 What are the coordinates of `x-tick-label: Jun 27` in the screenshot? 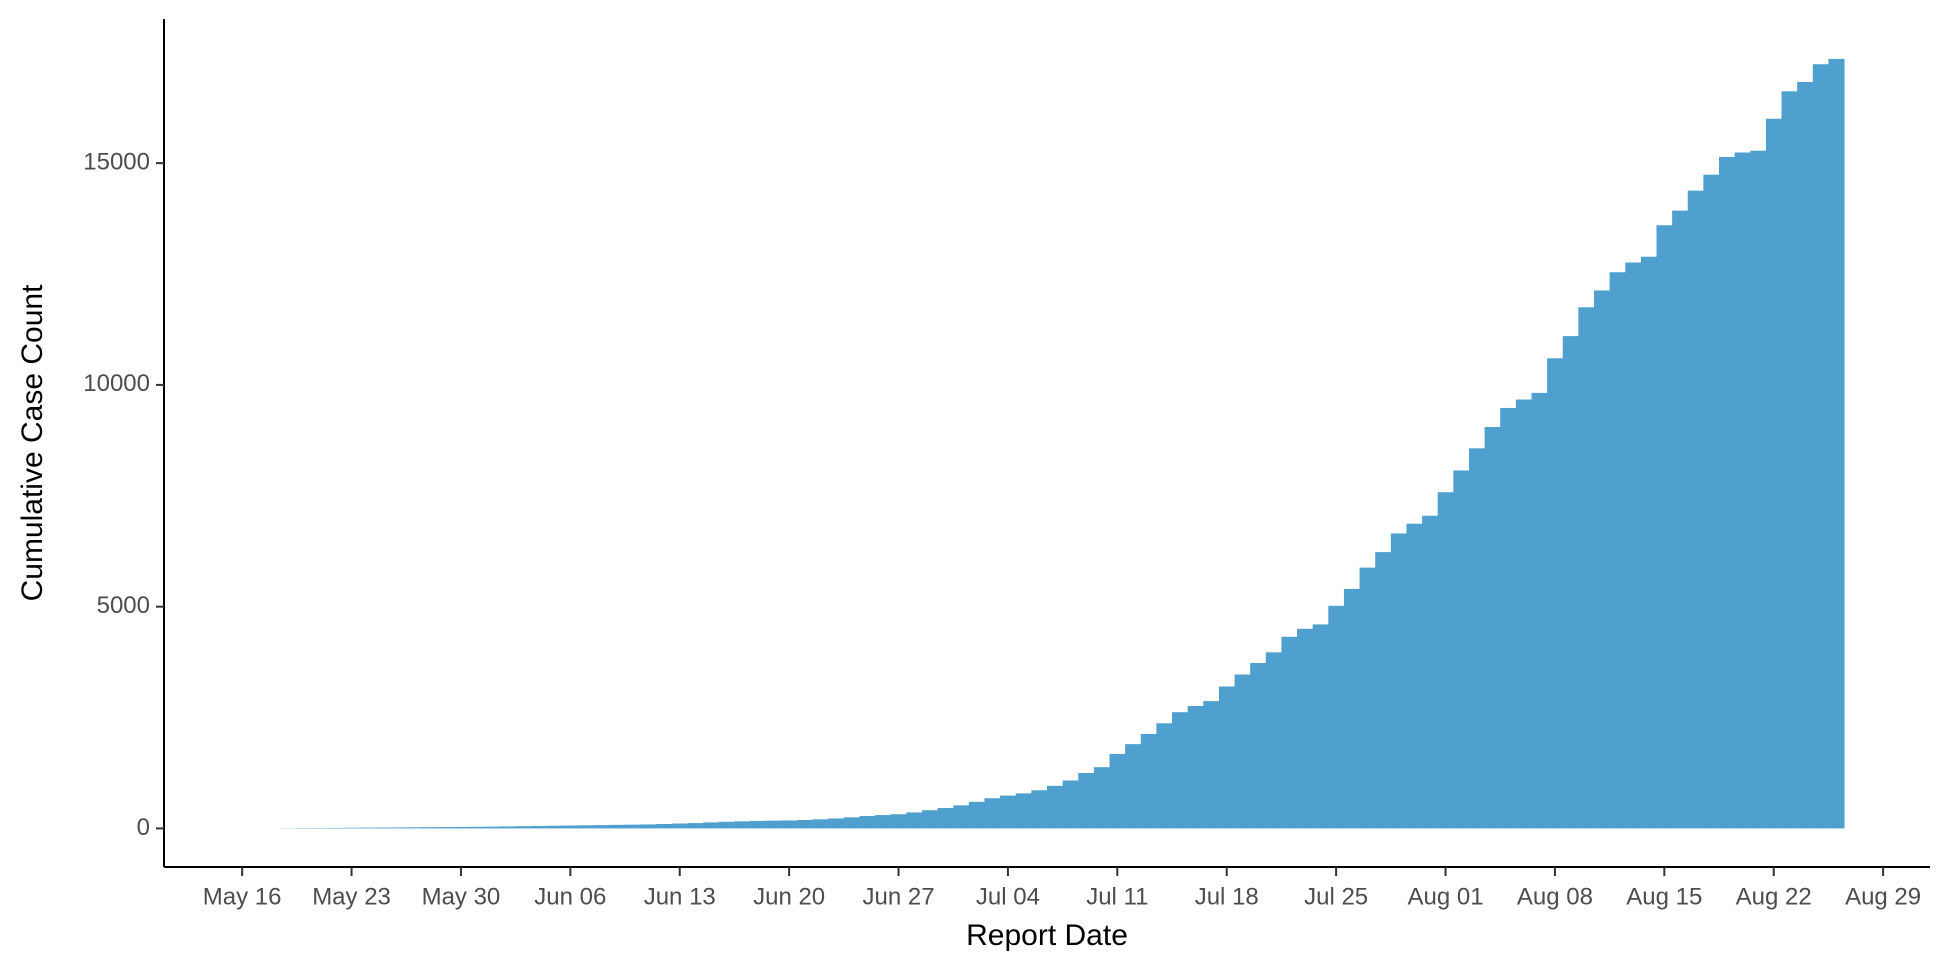 It's located at (898, 896).